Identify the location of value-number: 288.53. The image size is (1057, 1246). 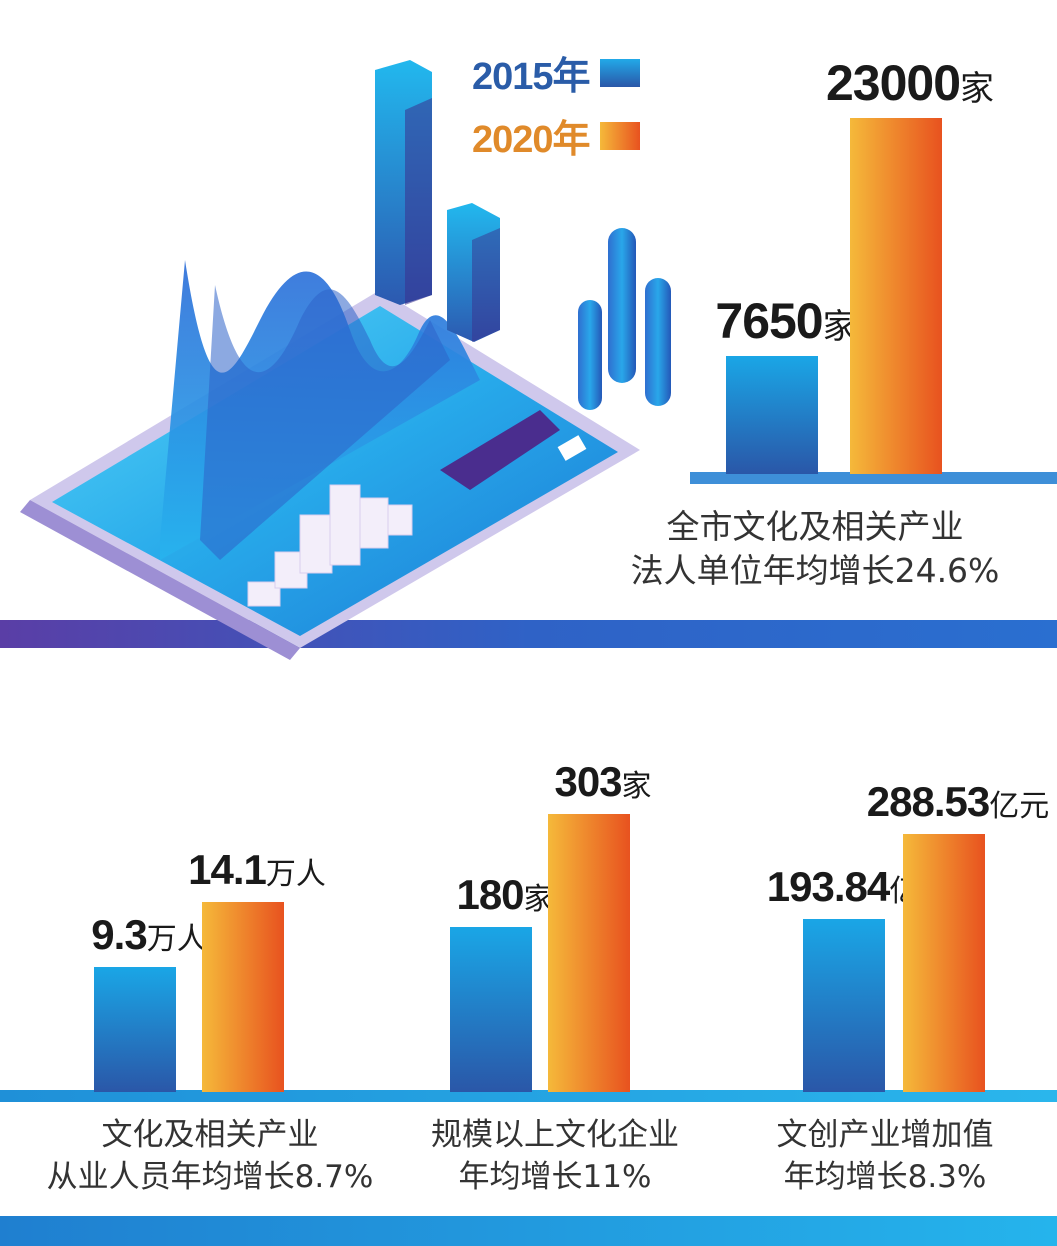
(928, 801).